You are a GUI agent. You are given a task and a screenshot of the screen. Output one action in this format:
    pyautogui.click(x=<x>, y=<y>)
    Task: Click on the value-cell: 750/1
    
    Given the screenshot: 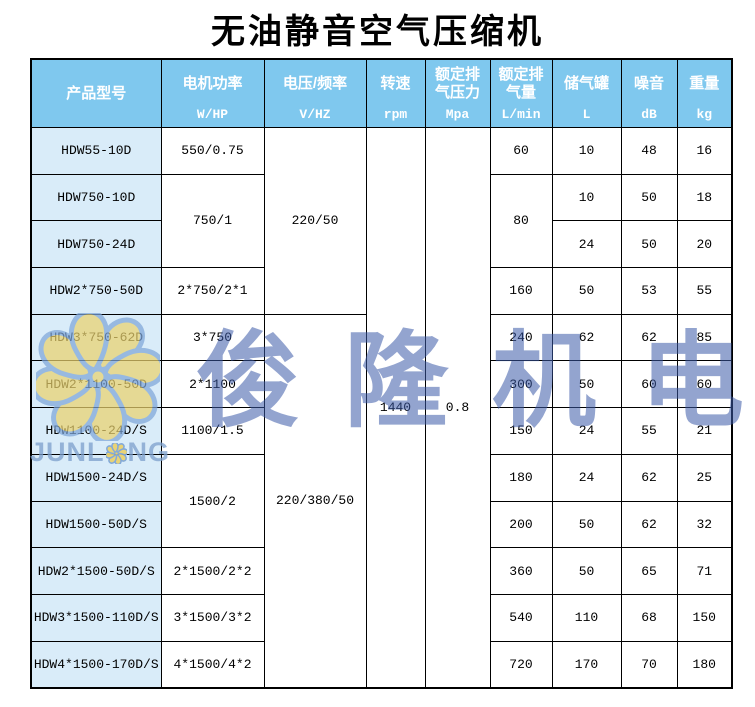 What is the action you would take?
    pyautogui.click(x=212, y=221)
    